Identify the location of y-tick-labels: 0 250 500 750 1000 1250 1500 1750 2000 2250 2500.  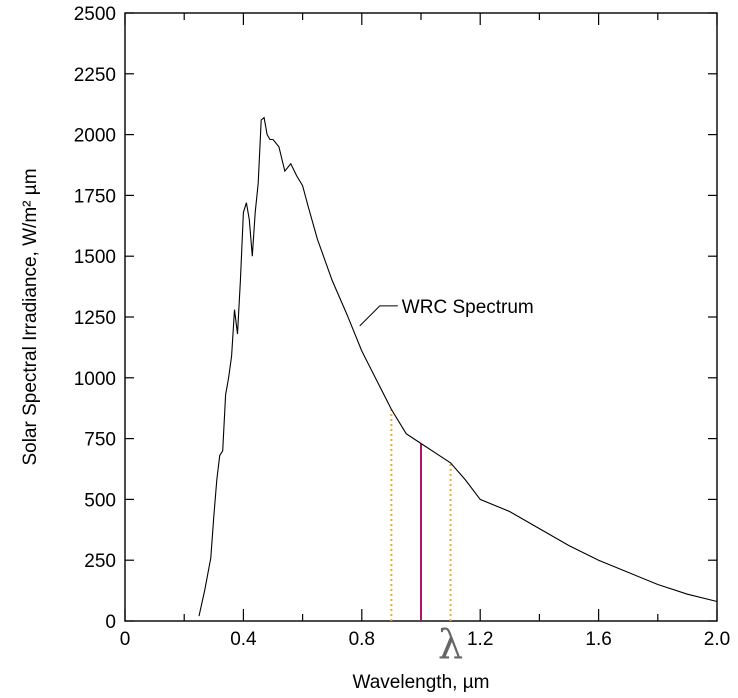
(95, 318).